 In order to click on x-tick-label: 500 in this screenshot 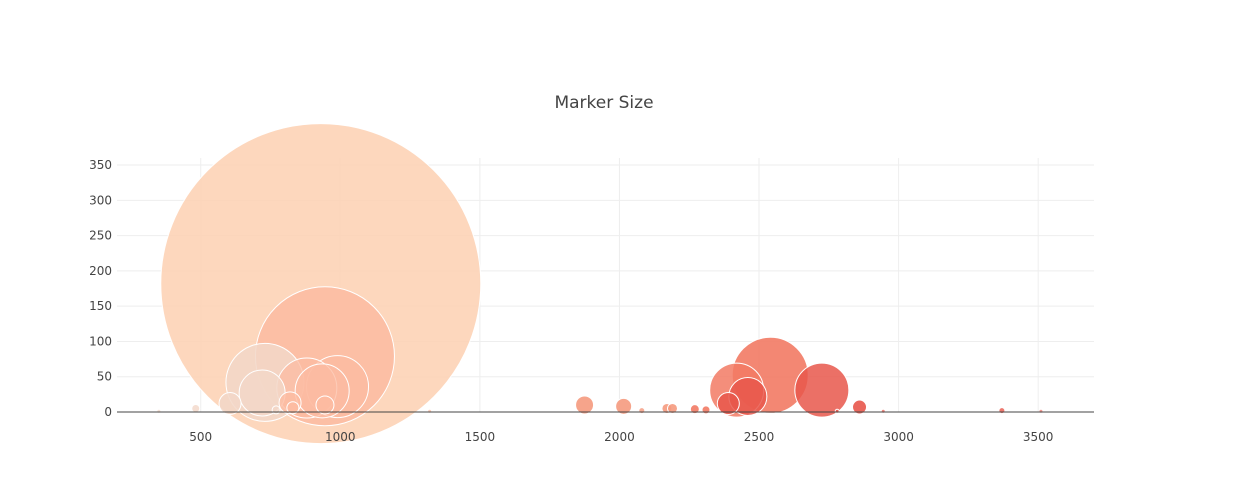, I will do `click(200, 437)`.